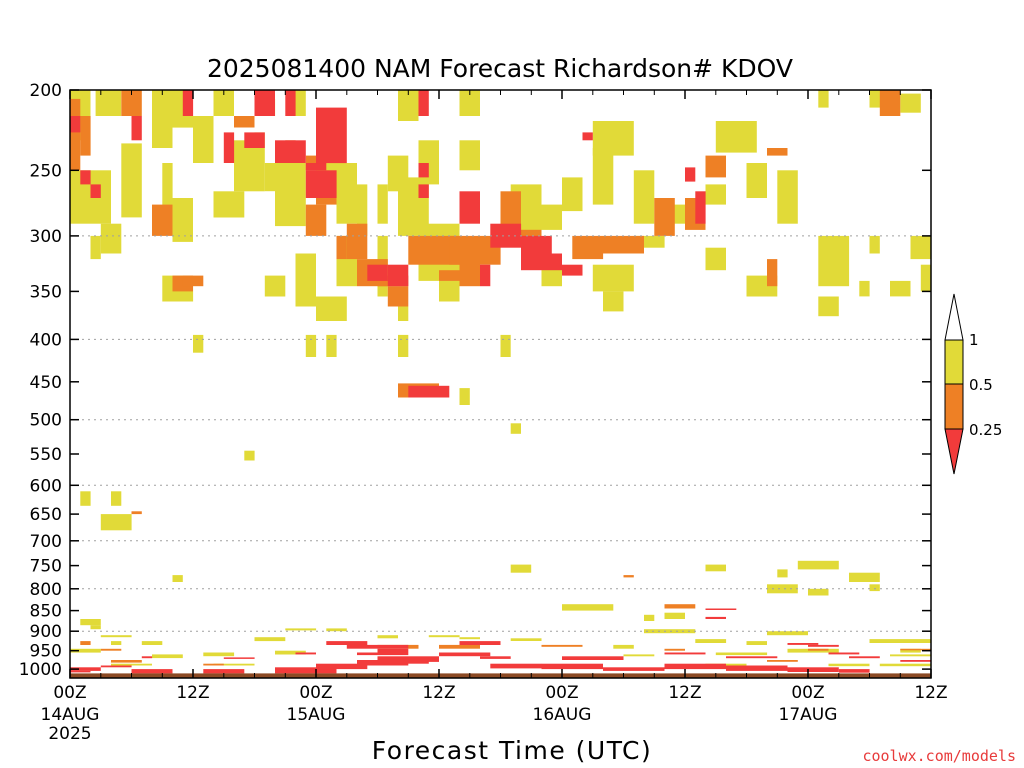  Describe the element at coordinates (46, 171) in the screenshot. I see `y-tick-label: 250` at that location.